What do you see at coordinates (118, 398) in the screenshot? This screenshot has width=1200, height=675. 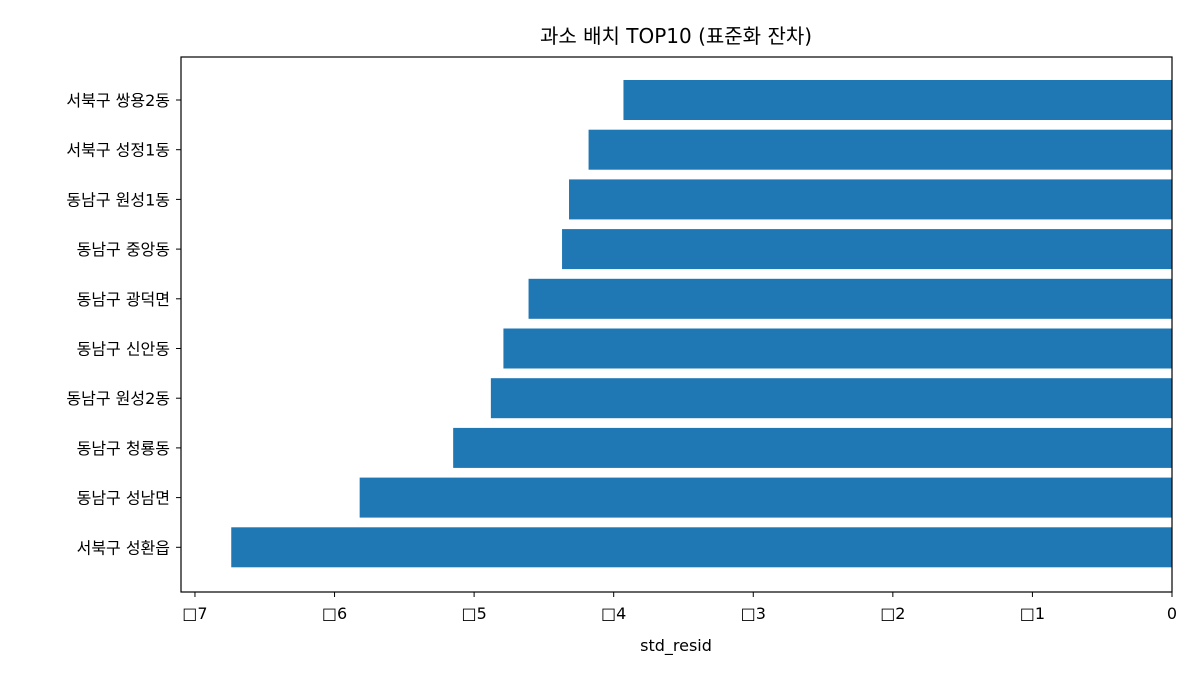 I see `y-tick-label-7: 동남구 원성2동` at bounding box center [118, 398].